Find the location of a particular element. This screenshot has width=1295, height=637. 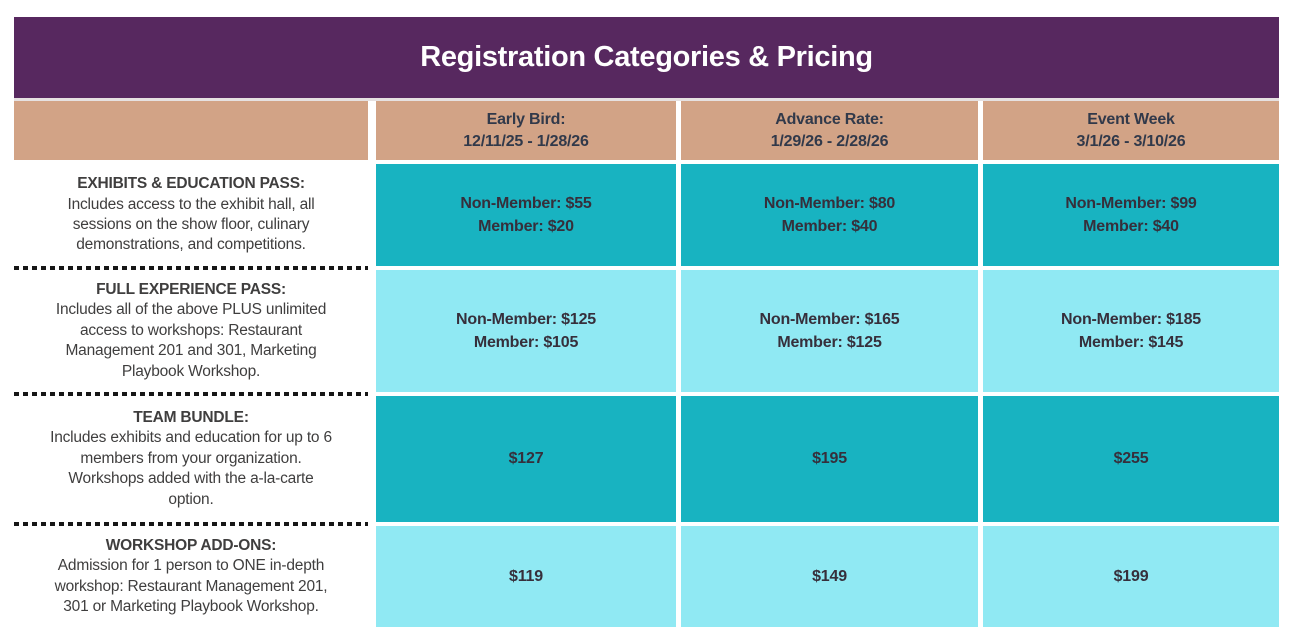

price-cell: $199 is located at coordinates (1131, 576).